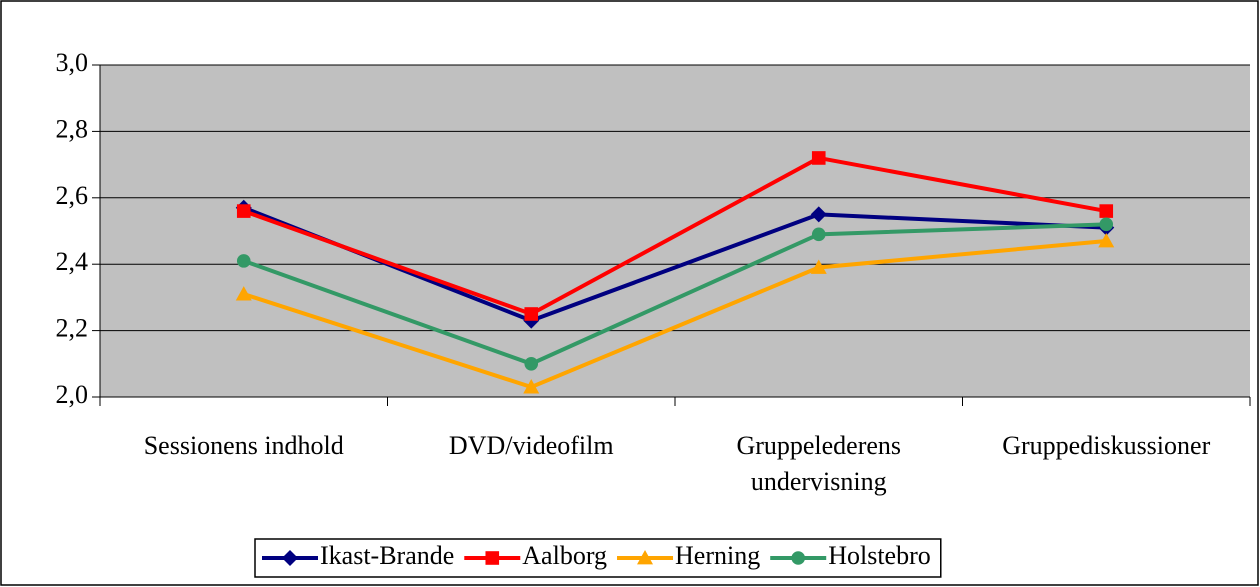  I want to click on y-tick-label: 2,2, so click(72, 328).